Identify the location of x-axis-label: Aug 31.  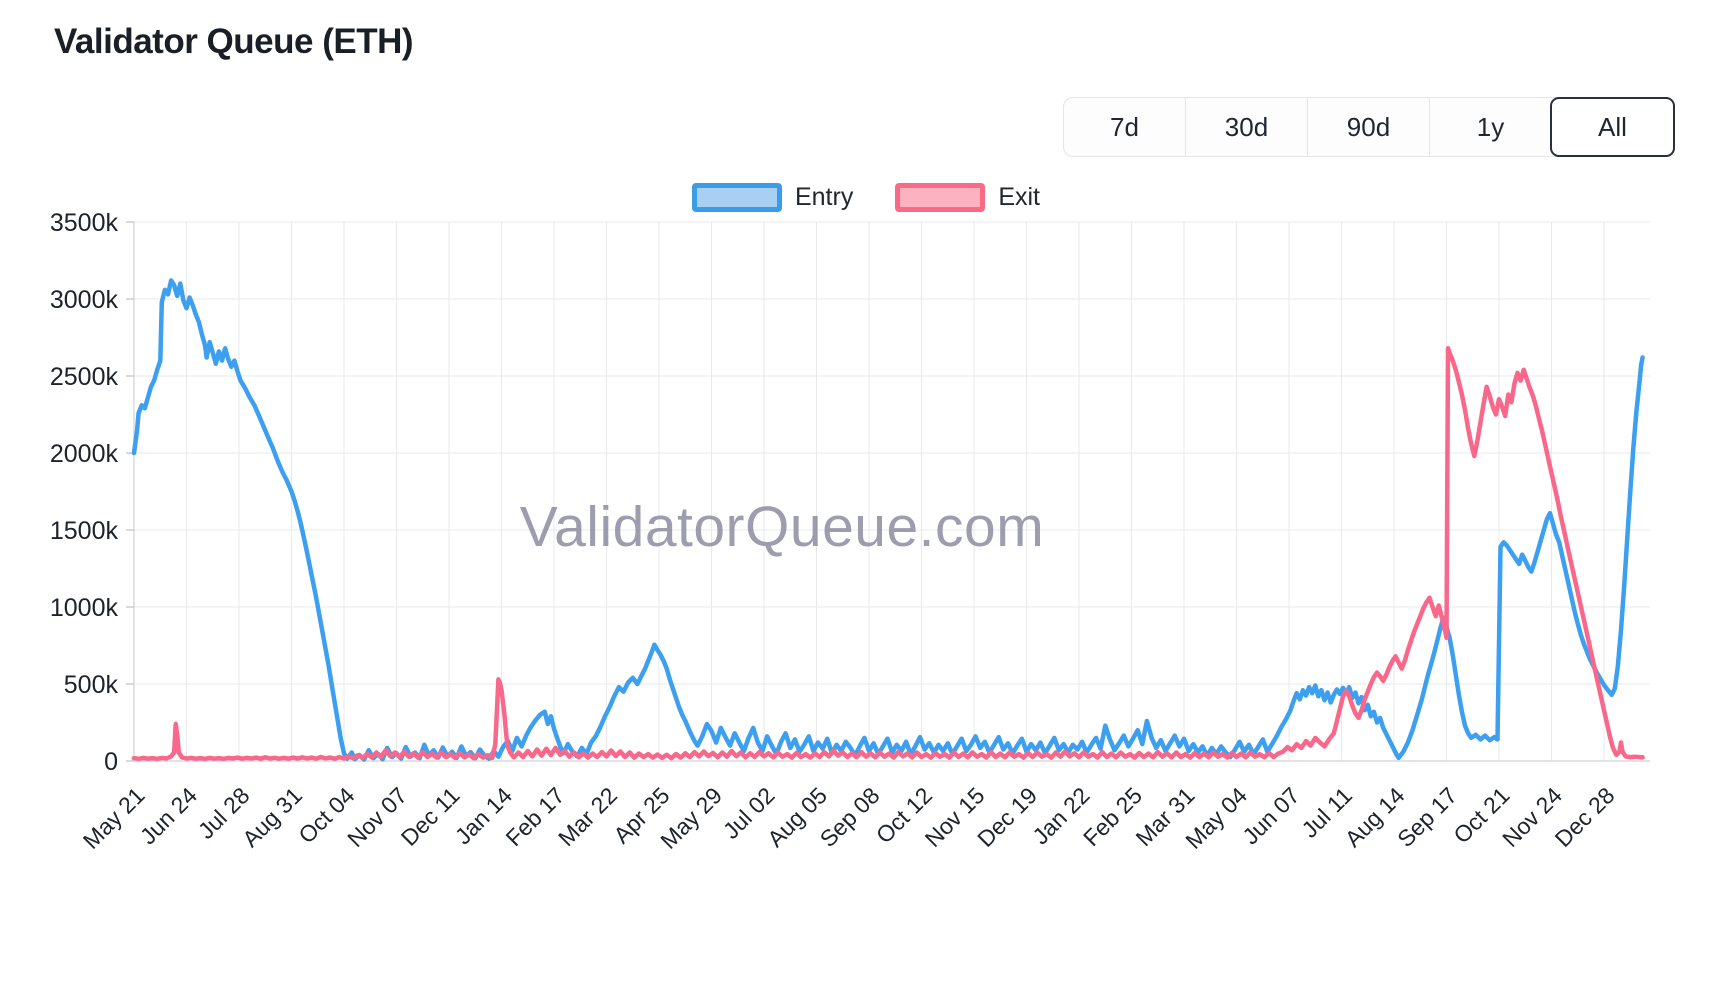
(272, 817).